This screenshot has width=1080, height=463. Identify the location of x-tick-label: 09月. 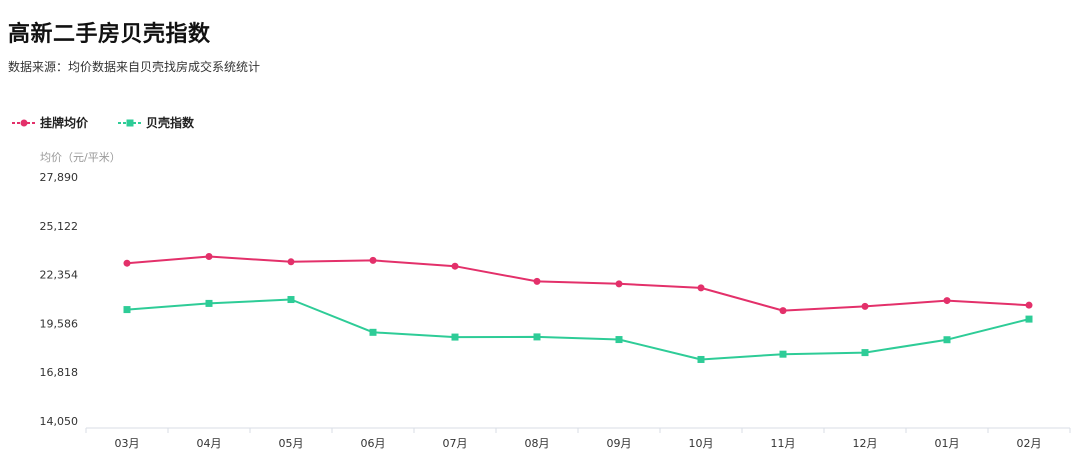
(619, 443).